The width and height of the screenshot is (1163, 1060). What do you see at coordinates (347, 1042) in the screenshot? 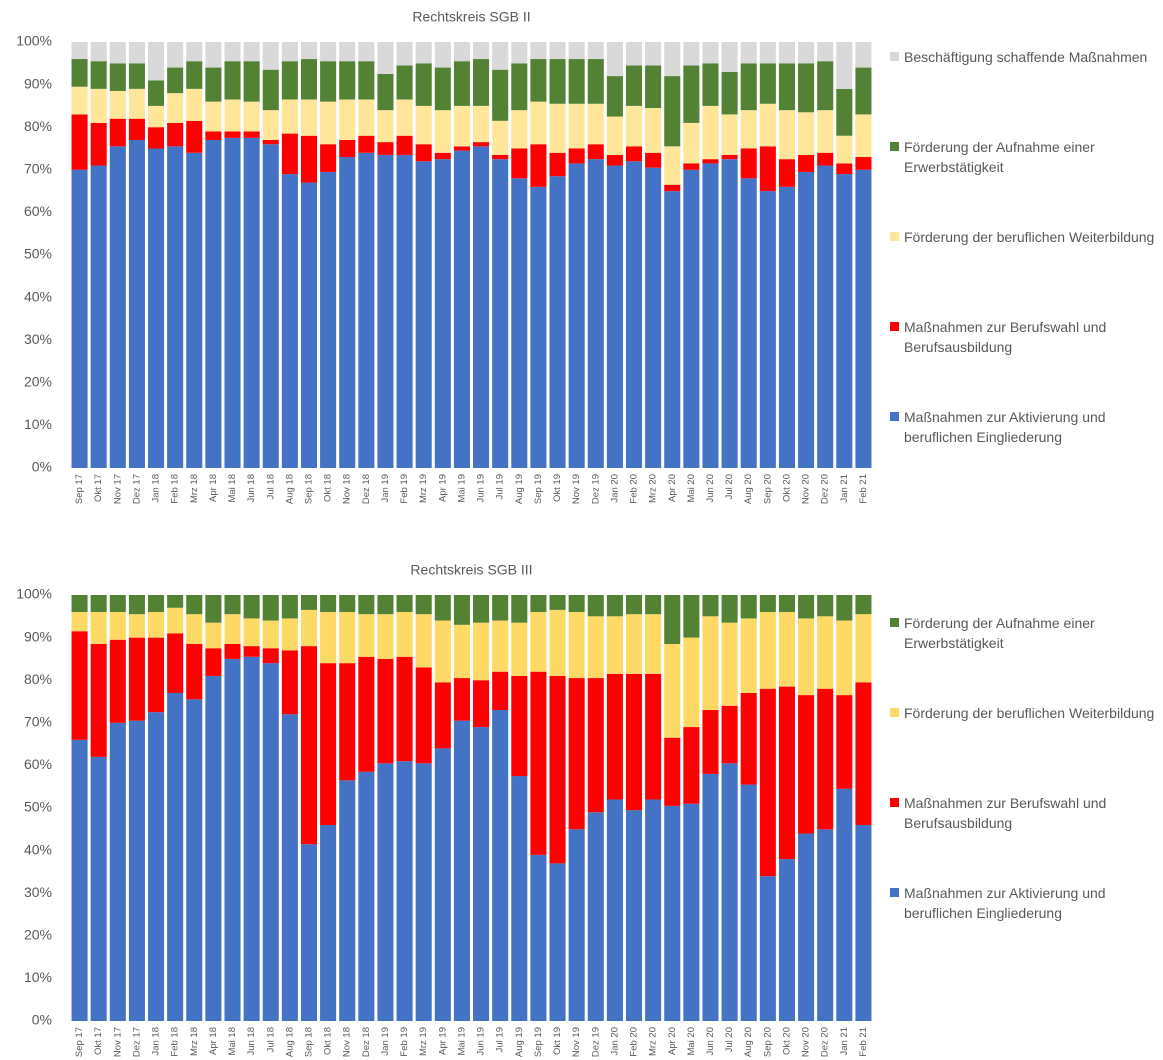
I see `x-tick-label: Nov 18` at bounding box center [347, 1042].